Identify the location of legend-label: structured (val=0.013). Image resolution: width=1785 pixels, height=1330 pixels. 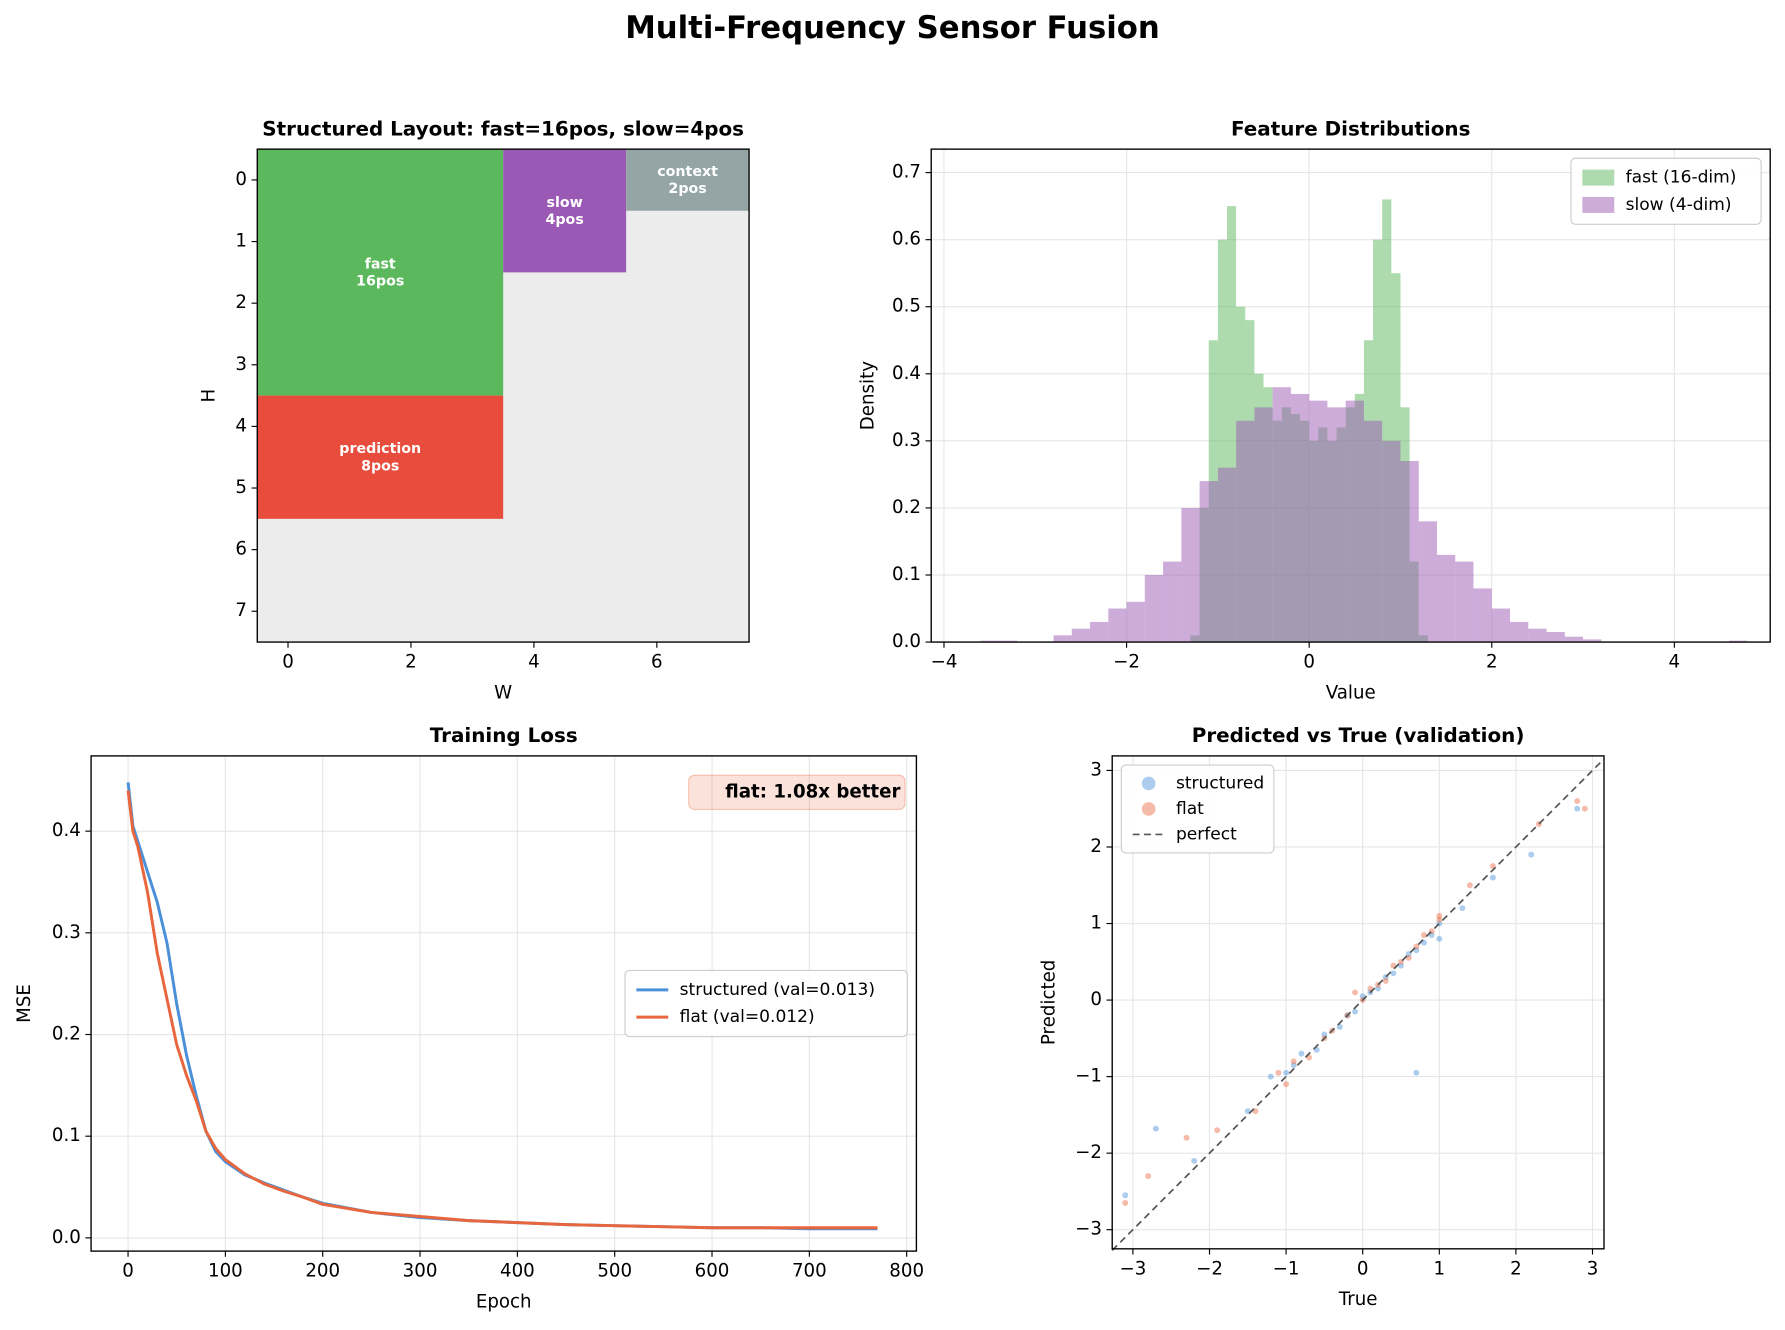
(777, 990).